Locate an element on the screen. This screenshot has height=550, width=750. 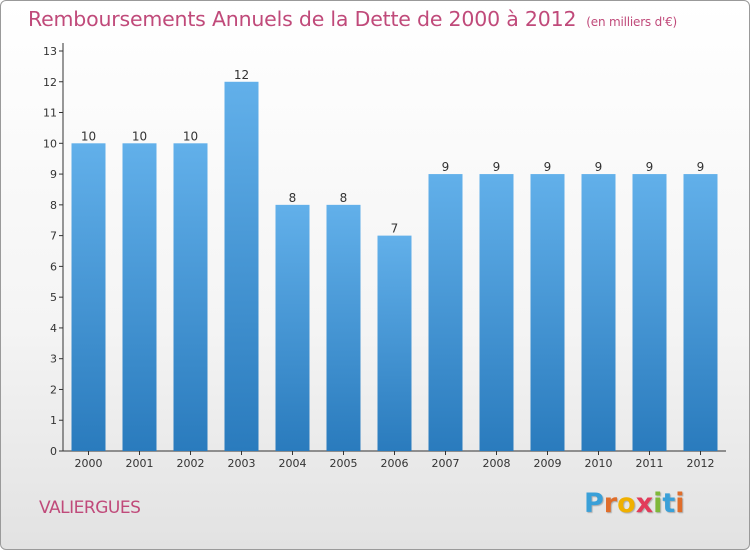
bar-2004 is located at coordinates (292, 327).